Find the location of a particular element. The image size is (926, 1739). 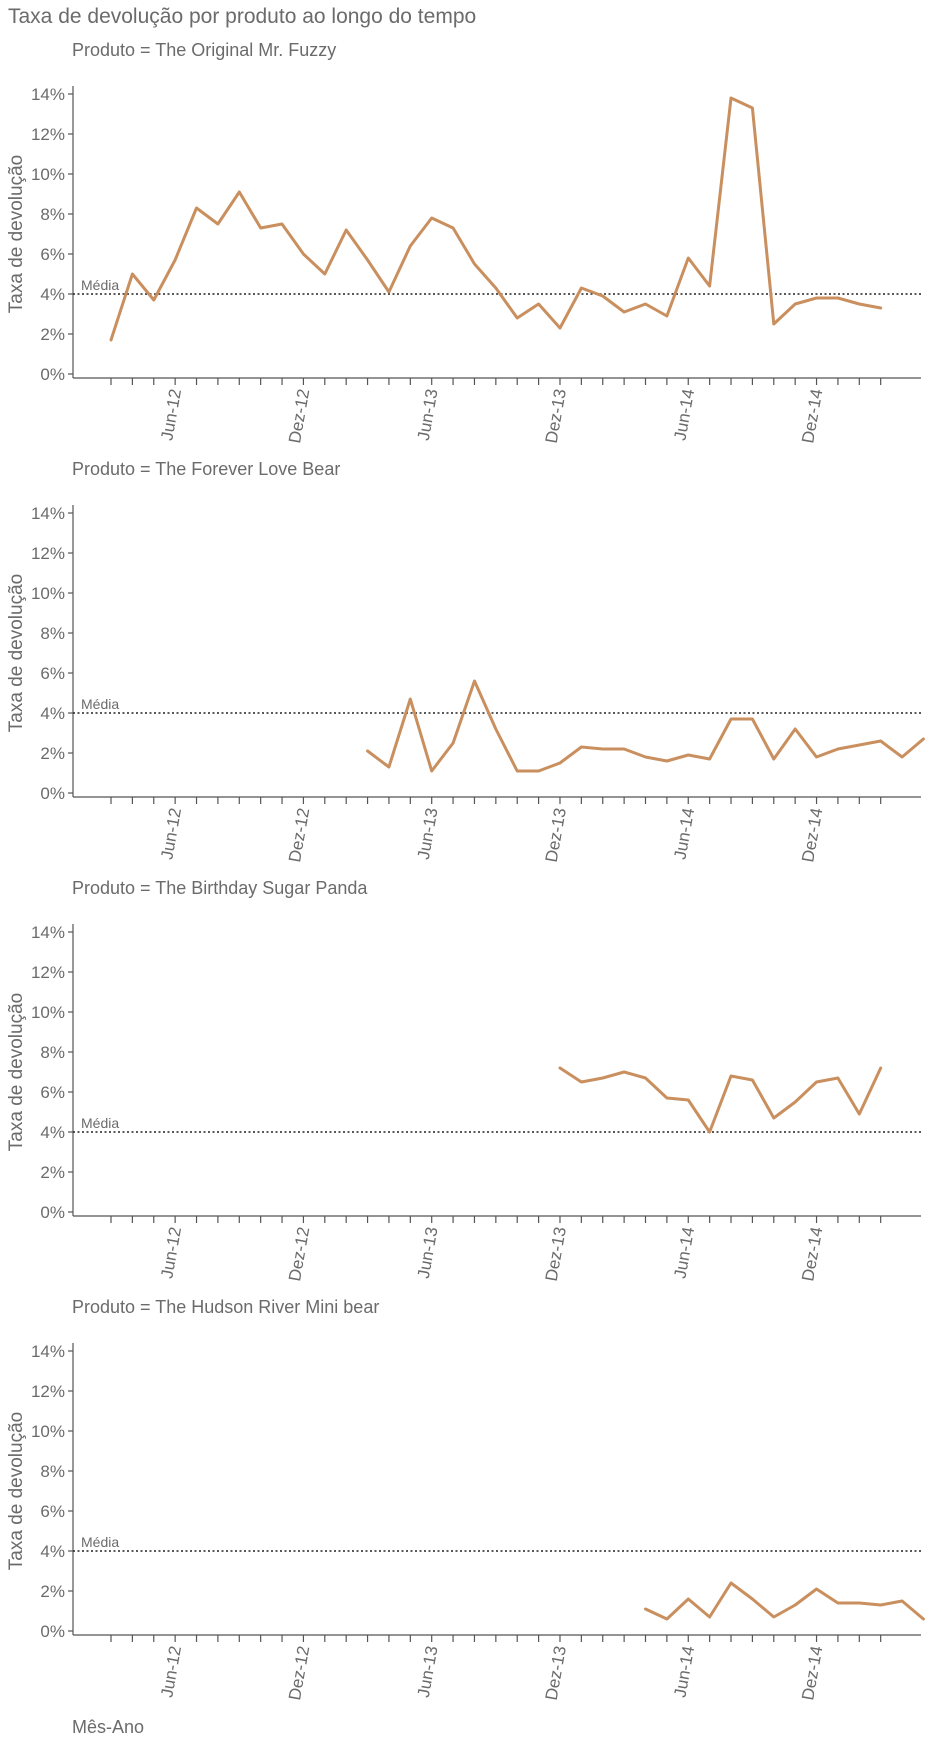

panel-title: Produto = The Hudson River Mini bear is located at coordinates (225, 1307).